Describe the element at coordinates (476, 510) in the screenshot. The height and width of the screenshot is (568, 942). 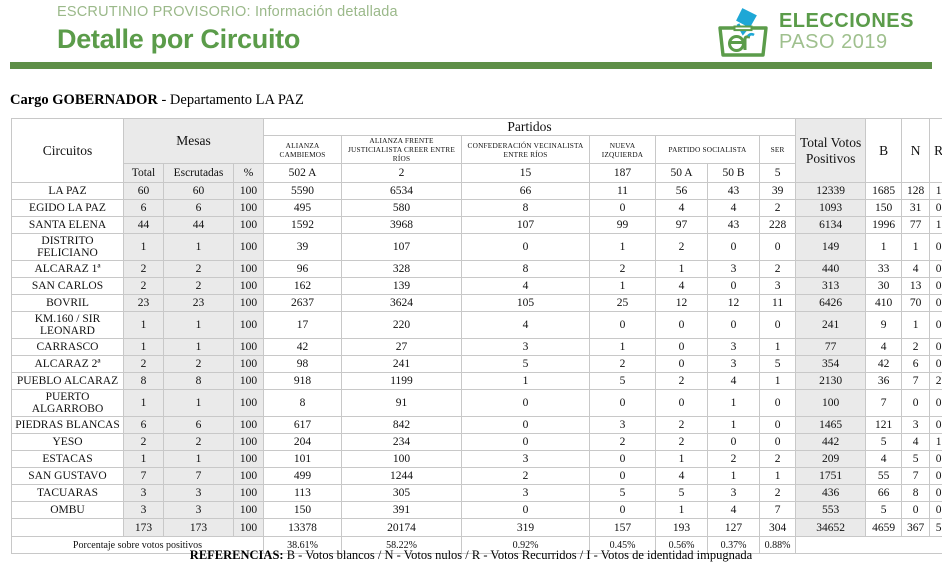
I see `table-row: OMBU33100150391001475535000558` at that location.